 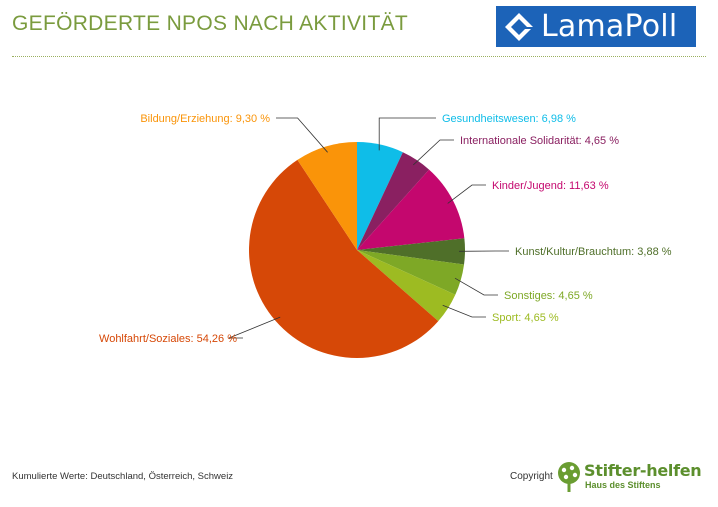 I want to click on pie-label-wohlfahrt-soziales: Wohlfahrt/Soziales: 54,26 %, so click(x=168, y=339).